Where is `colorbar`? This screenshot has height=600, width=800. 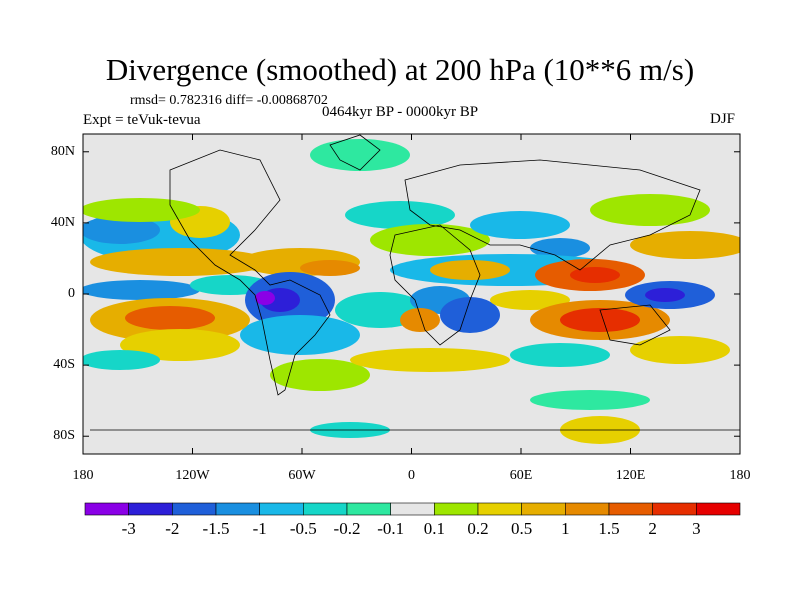
colorbar is located at coordinates (412, 509).